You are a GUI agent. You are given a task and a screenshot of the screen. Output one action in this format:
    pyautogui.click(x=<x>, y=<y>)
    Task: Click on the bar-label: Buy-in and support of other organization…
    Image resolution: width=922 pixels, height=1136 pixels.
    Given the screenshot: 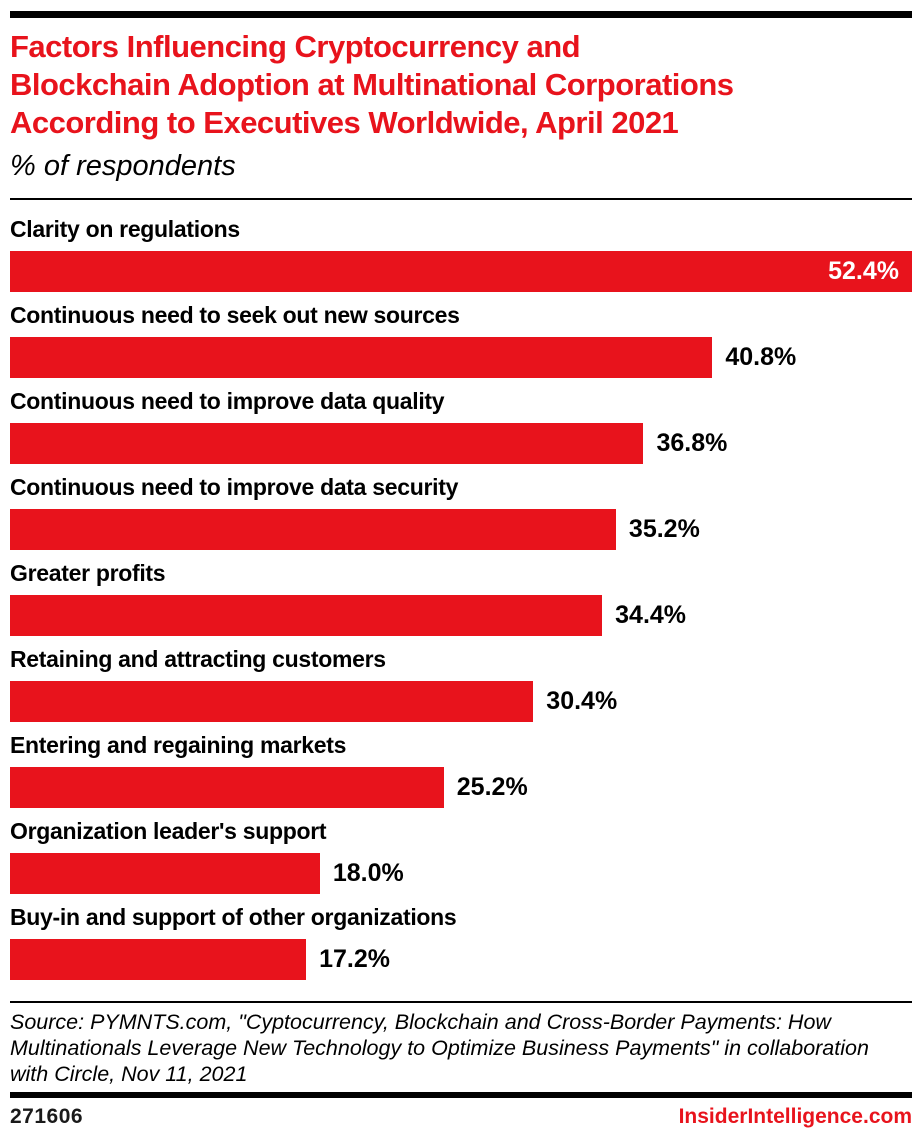 What is the action you would take?
    pyautogui.click(x=233, y=917)
    